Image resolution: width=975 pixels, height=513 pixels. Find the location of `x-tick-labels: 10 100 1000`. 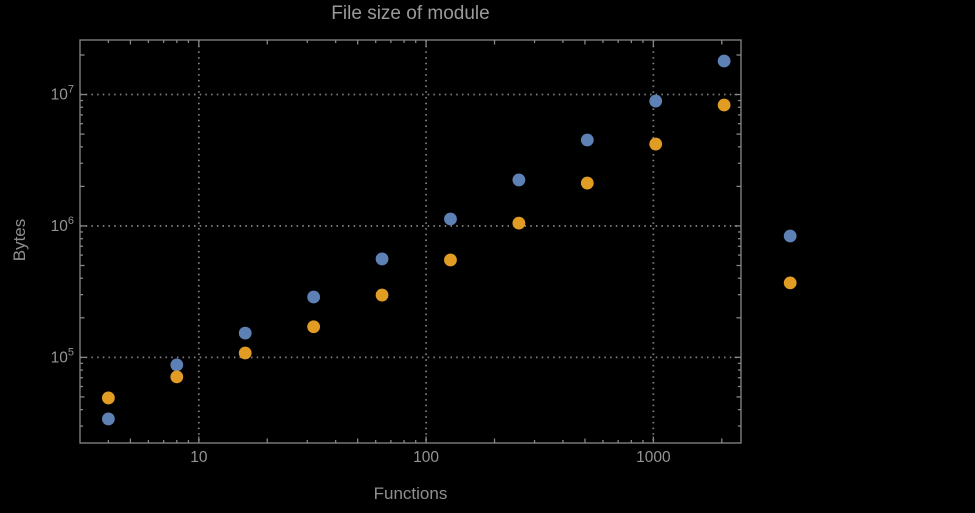

x-tick-labels: 10 100 1000 is located at coordinates (430, 457).